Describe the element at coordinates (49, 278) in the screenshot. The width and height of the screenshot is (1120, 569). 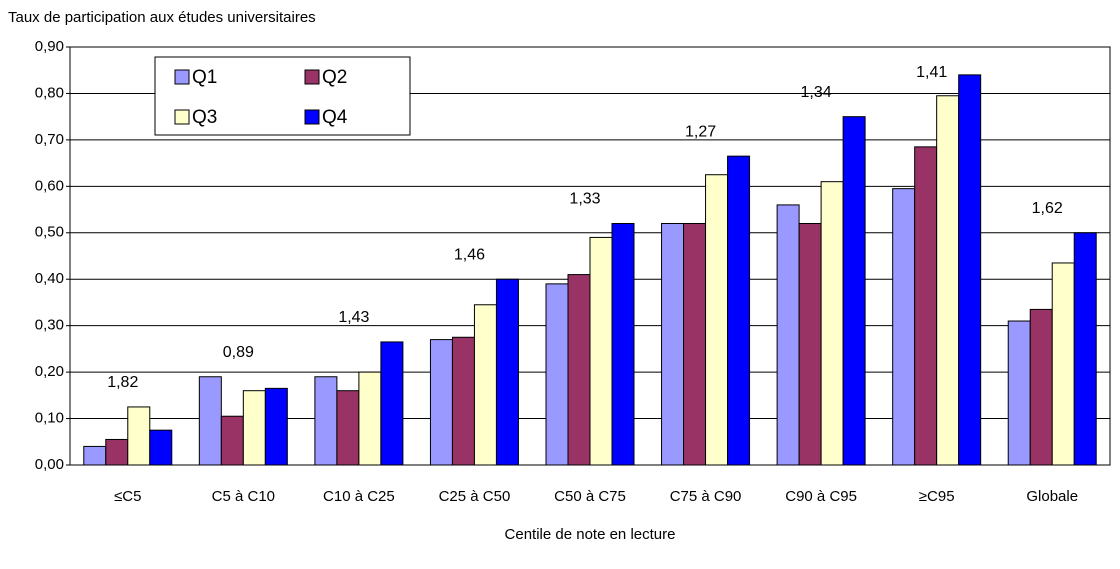
I see `y-tick-label: 0,40` at that location.